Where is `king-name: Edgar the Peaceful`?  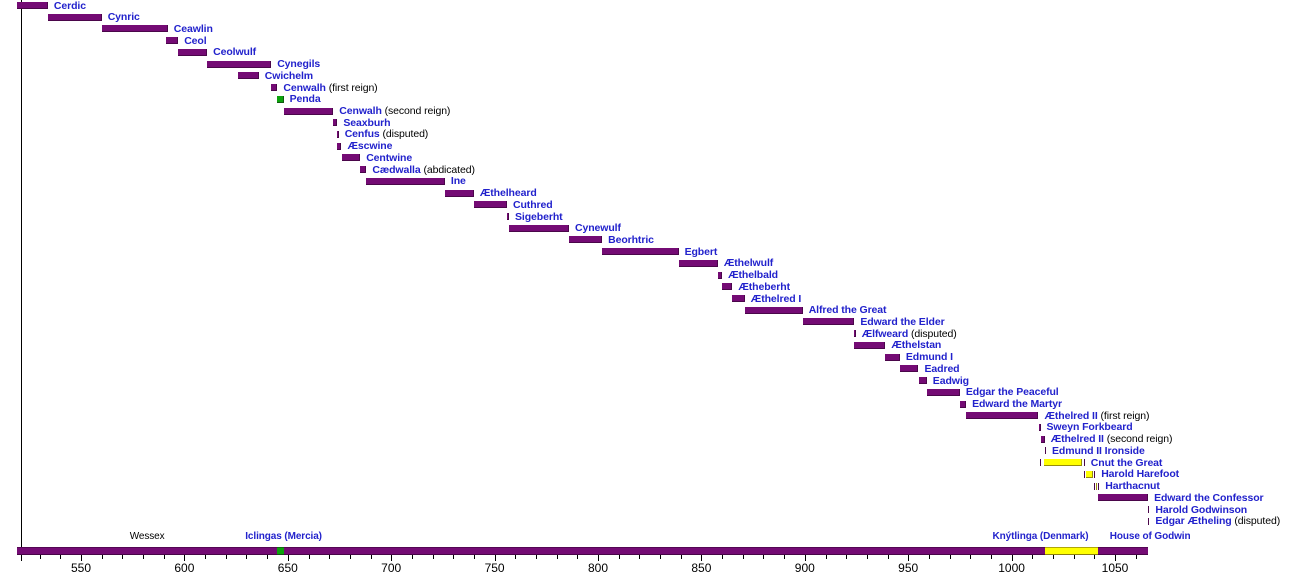
king-name: Edgar the Peaceful is located at coordinates (1012, 392).